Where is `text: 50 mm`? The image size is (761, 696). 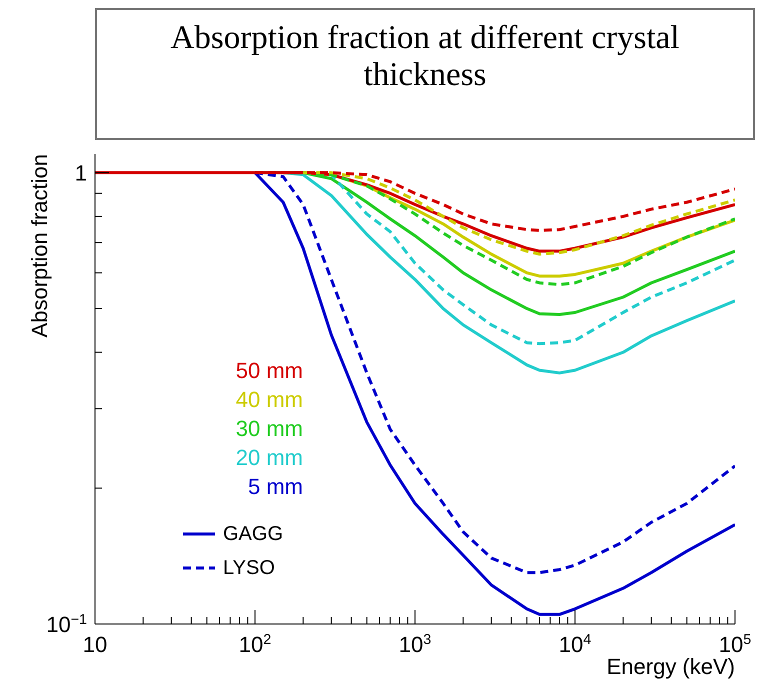
text: 50 mm is located at coordinates (268, 371).